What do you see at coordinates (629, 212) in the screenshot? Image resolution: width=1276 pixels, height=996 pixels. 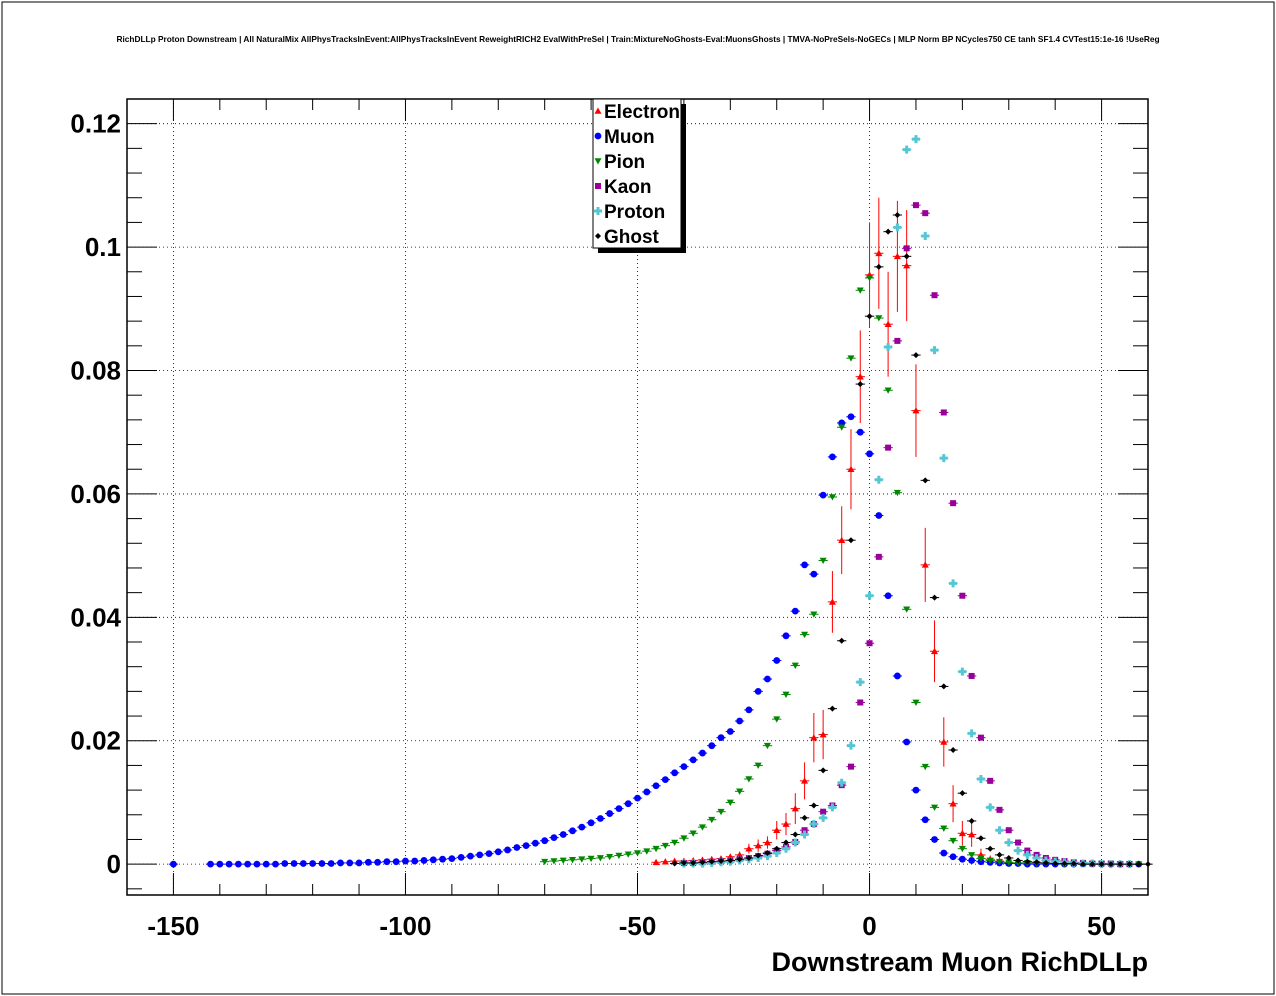 I see `legend-entry-proton: Proton` at bounding box center [629, 212].